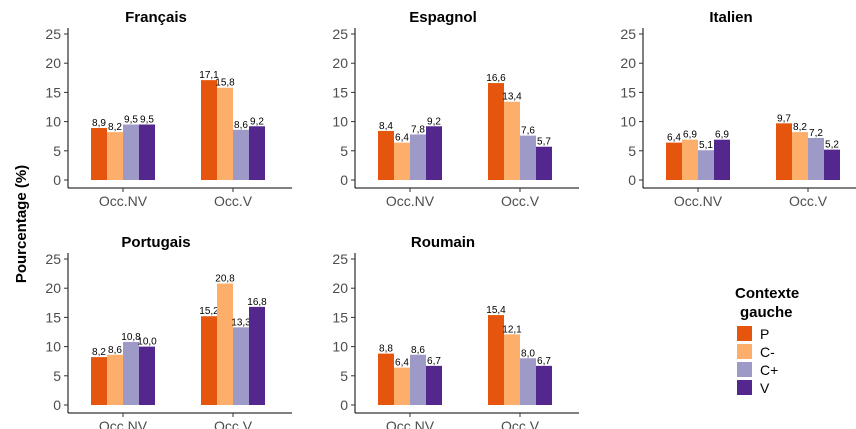 This screenshot has width=856, height=429. Describe the element at coordinates (257, 302) in the screenshot. I see `data-label: 16,8` at that location.